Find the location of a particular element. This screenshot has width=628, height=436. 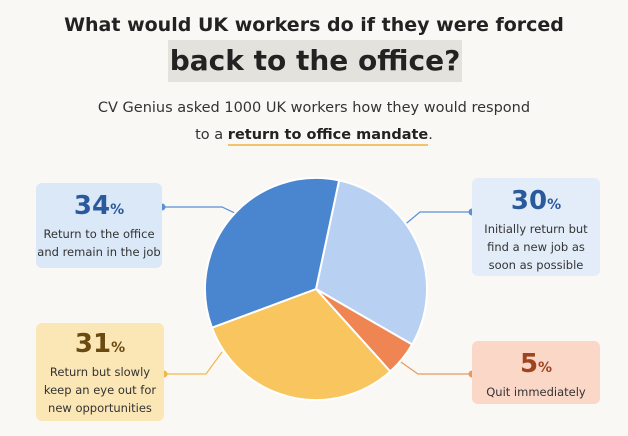

chart-title-line2: back to the office? is located at coordinates (315, 61).